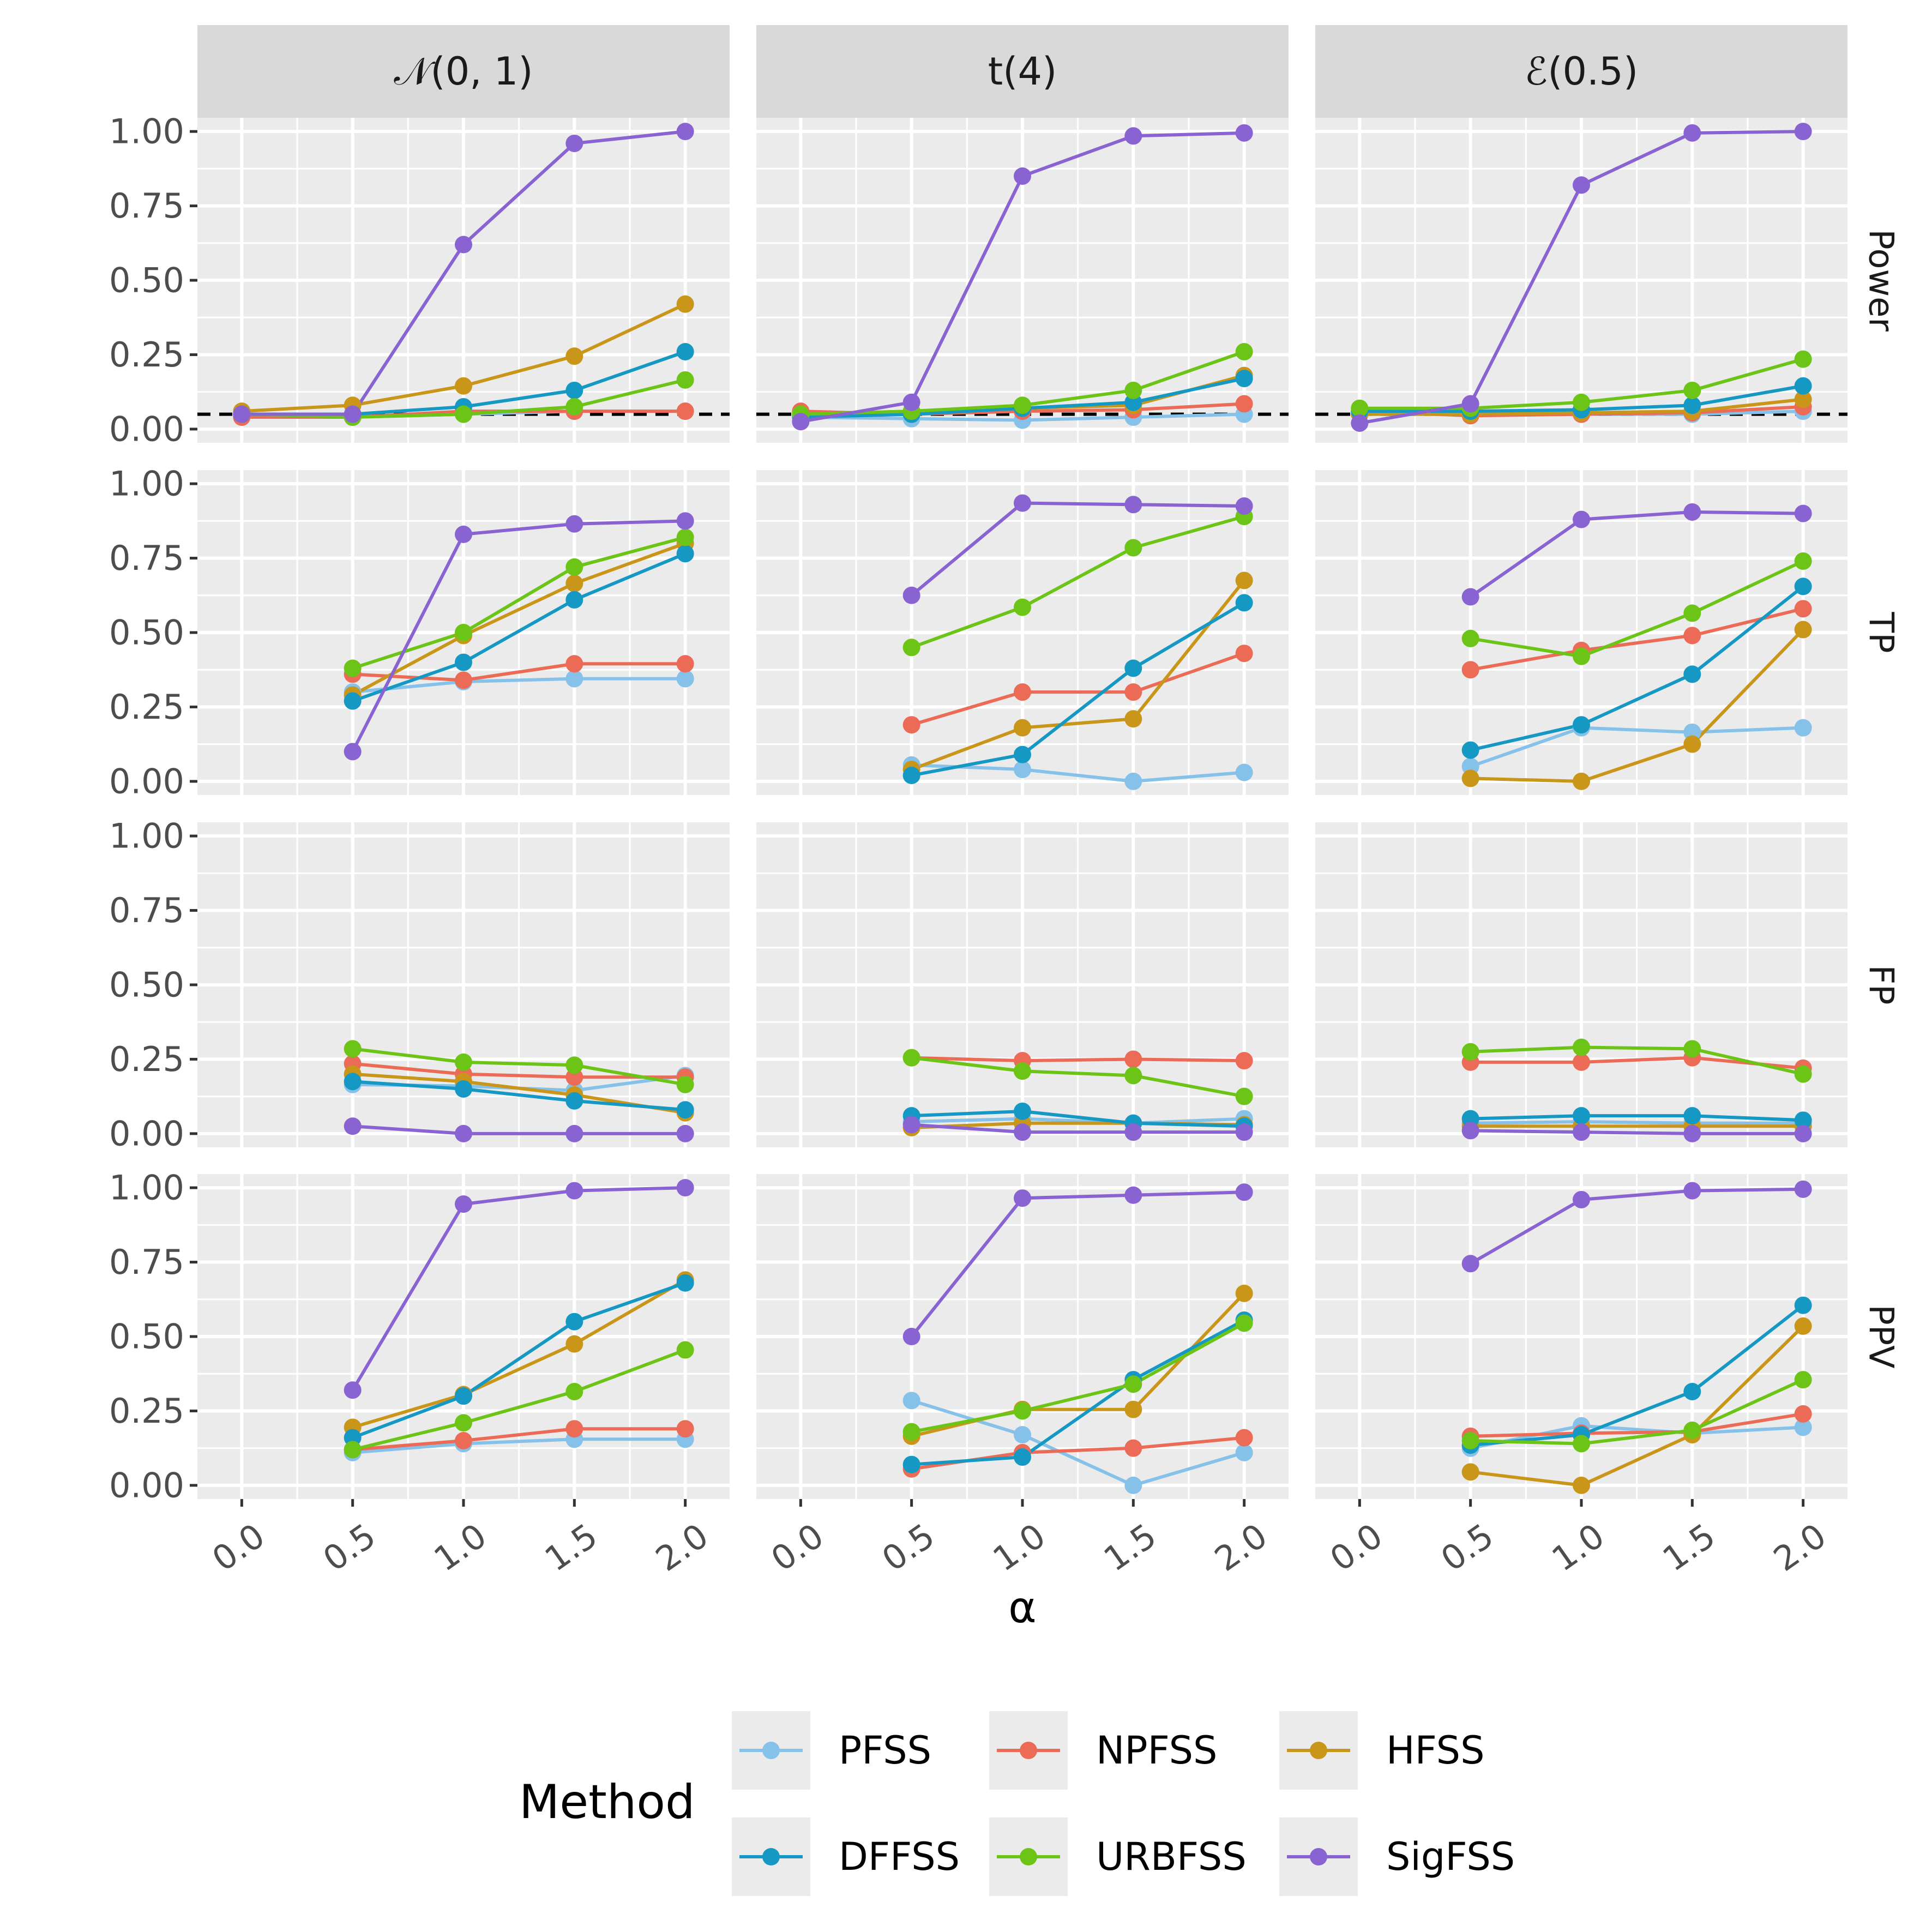 Image resolution: width=1932 pixels, height=1932 pixels. I want to click on strip-col-3: ℰ(0.5), so click(1581, 71).